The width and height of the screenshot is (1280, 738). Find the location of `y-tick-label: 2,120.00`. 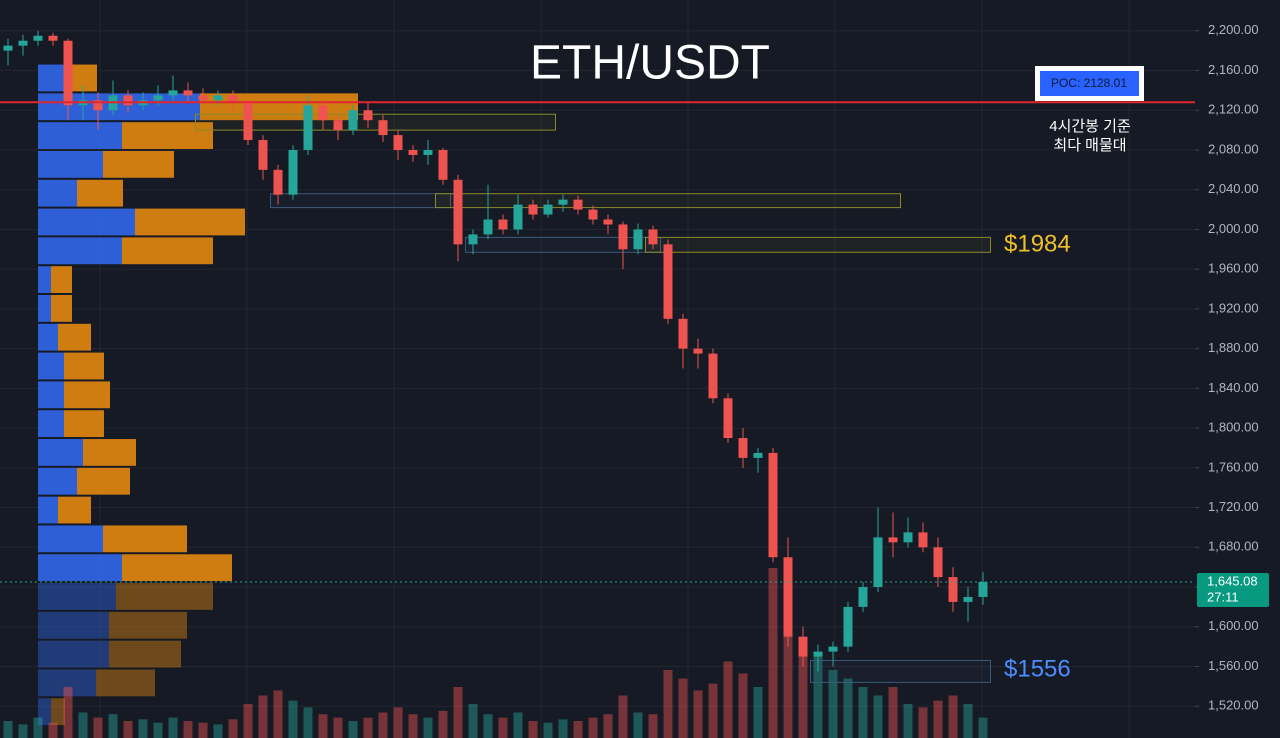

y-tick-label: 2,120.00 is located at coordinates (1233, 109).